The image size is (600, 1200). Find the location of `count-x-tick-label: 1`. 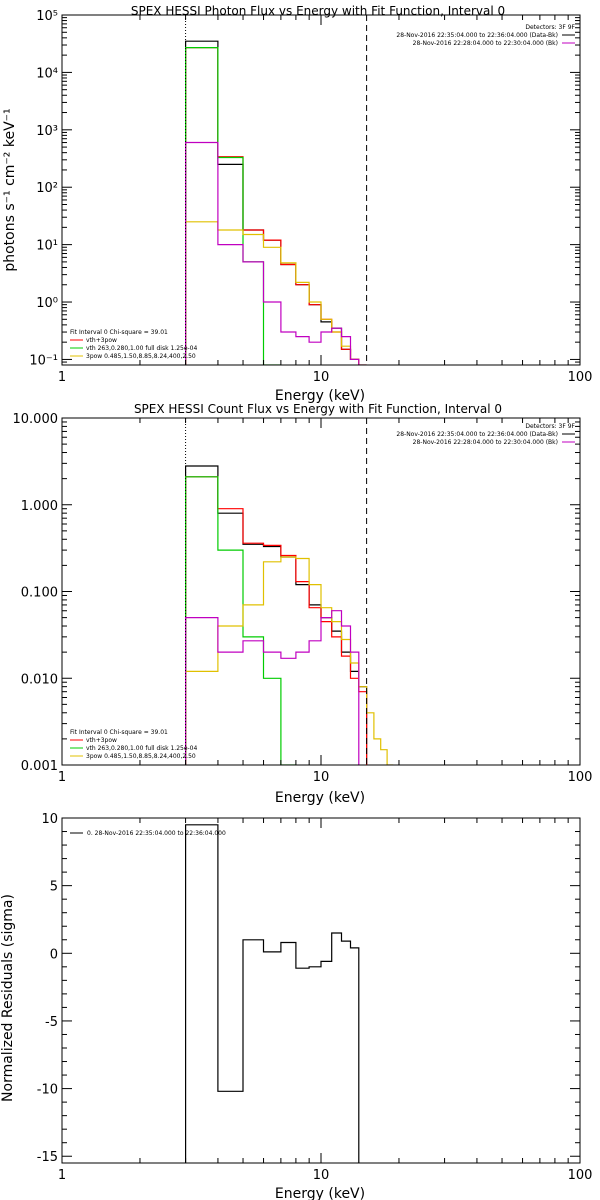

count-x-tick-label: 1 is located at coordinates (62, 777).